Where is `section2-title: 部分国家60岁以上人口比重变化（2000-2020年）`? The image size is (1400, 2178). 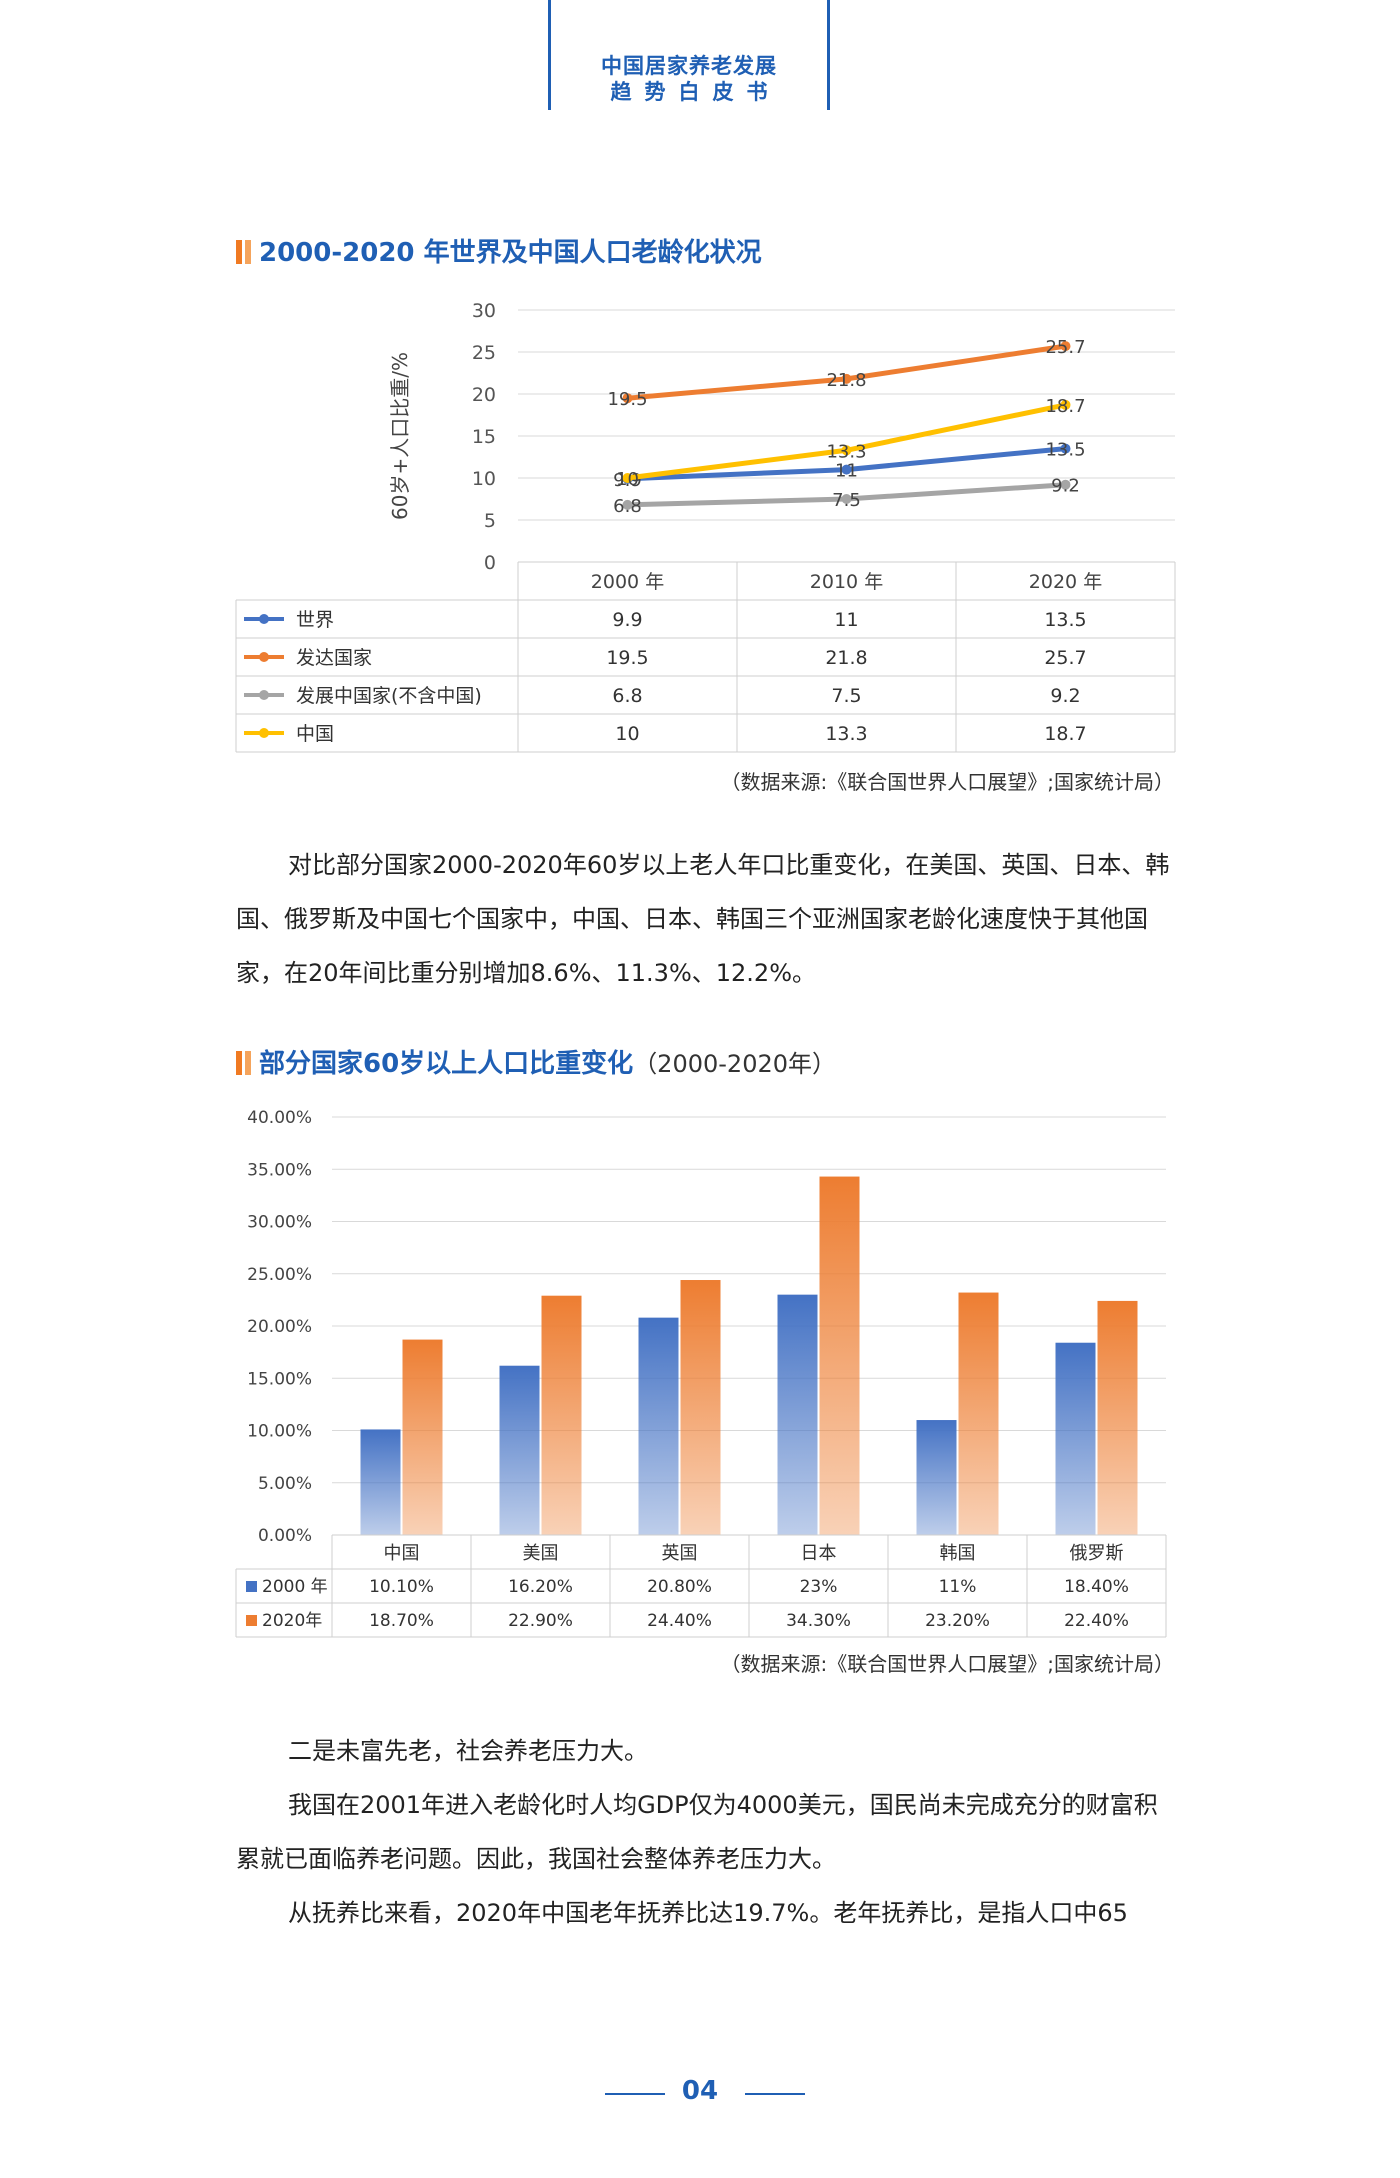 section2-title: 部分国家60岁以上人口比重变化（2000-2020年） is located at coordinates (536, 1061).